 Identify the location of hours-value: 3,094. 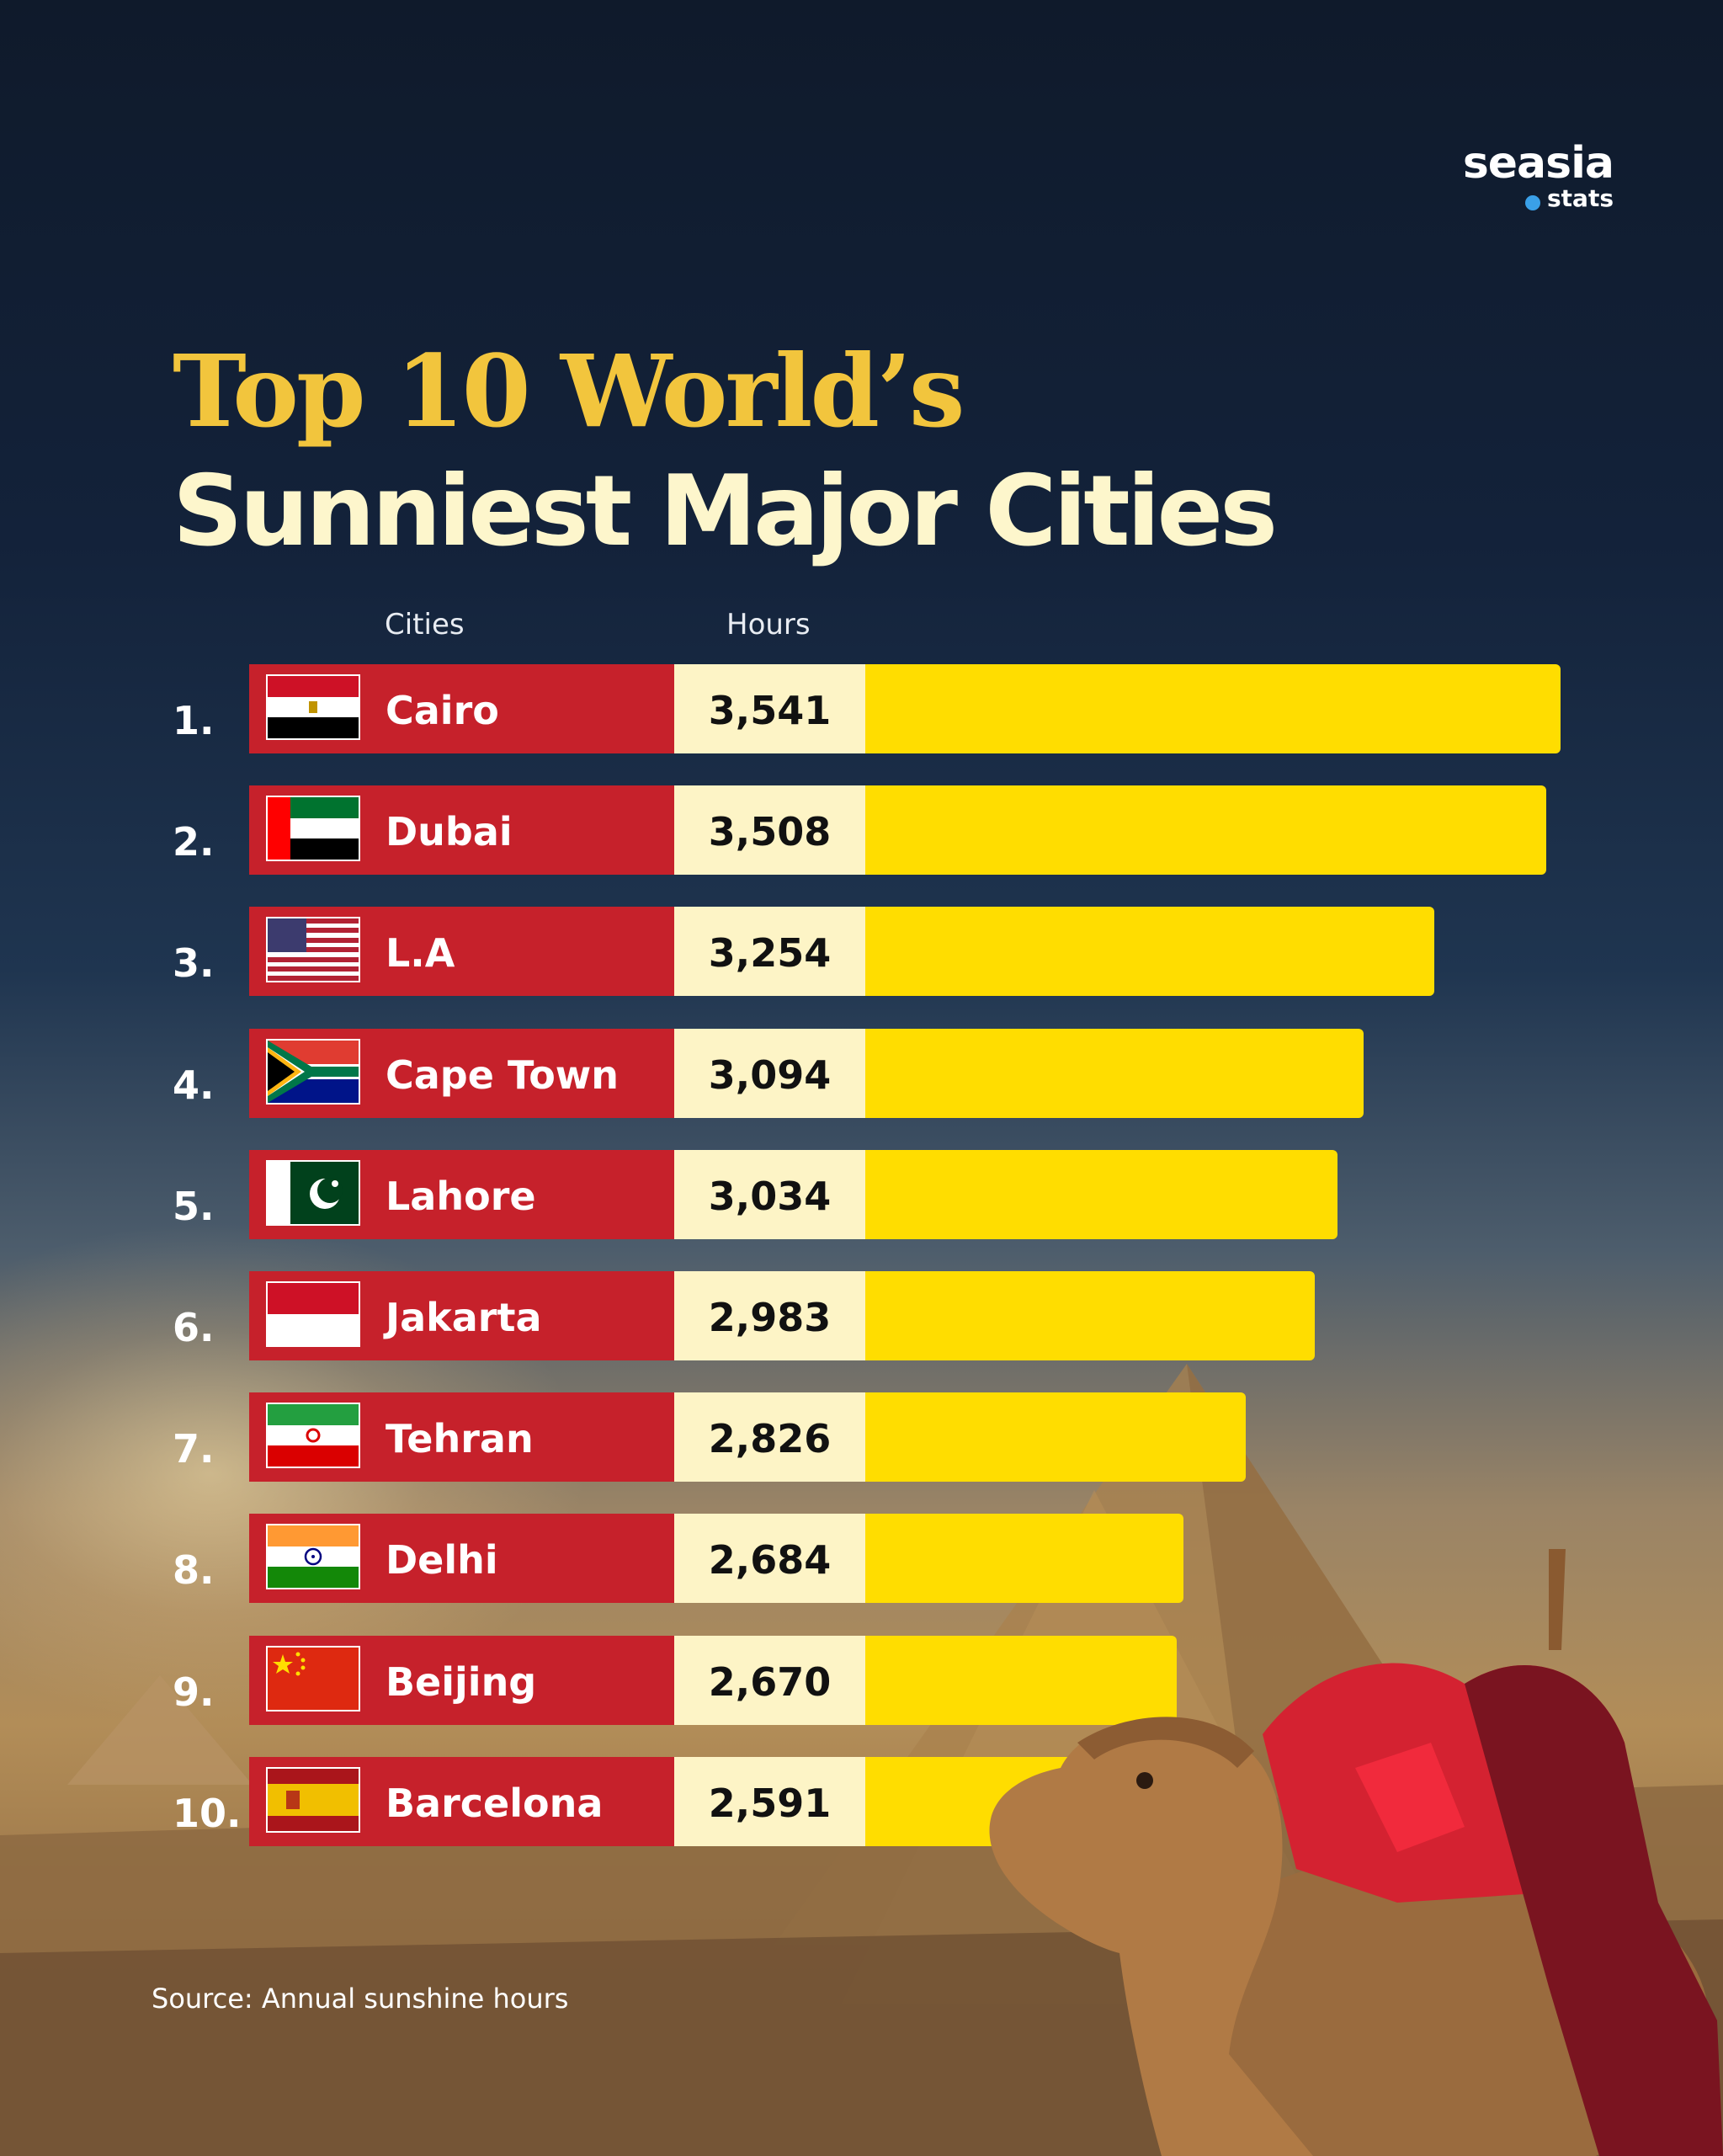
(770, 1074).